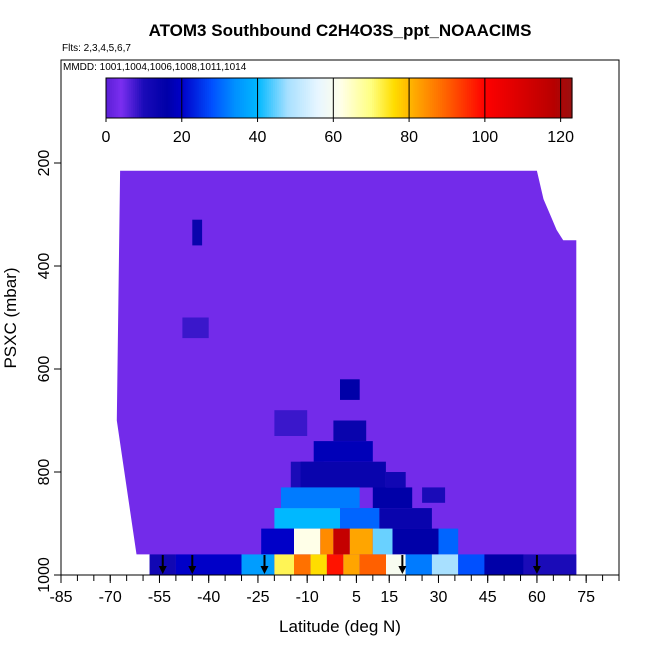 The height and width of the screenshot is (650, 650). I want to click on x-tick-label: 5, so click(356, 597).